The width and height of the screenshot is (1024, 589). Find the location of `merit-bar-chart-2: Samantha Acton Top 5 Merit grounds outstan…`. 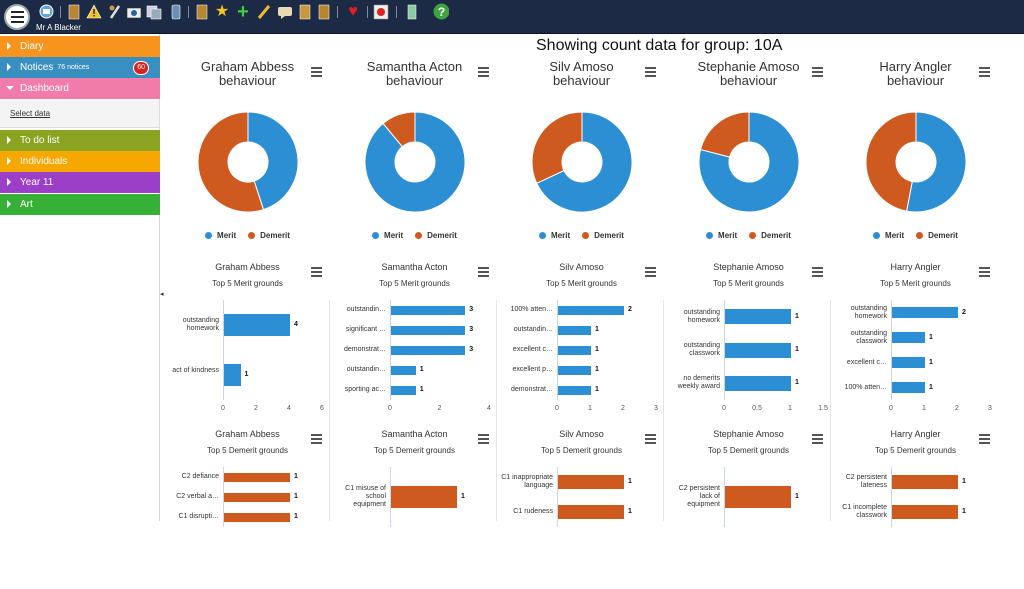

merit-bar-chart-2: Samantha Acton Top 5 Merit grounds outstan… is located at coordinates (414, 342).